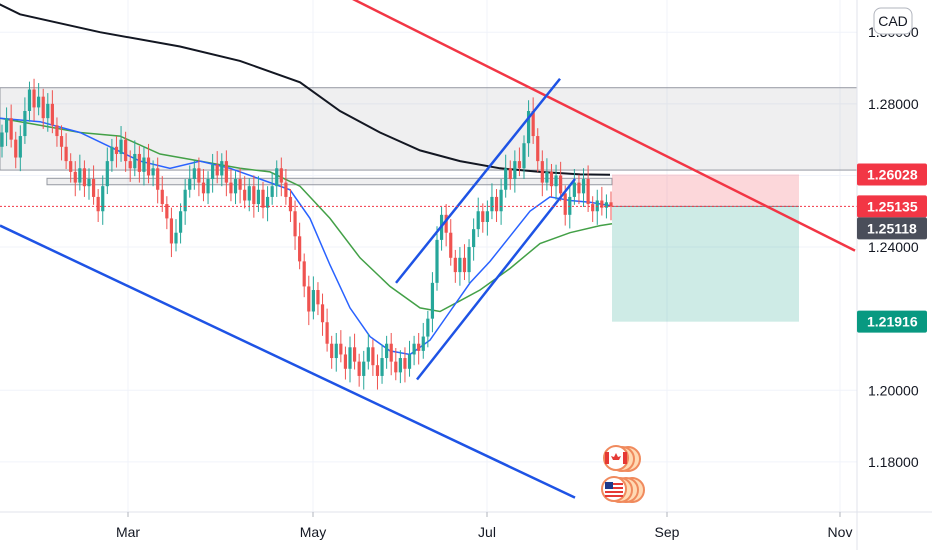 The height and width of the screenshot is (555, 932). I want to click on price-badge-label: 1.21916, so click(892, 322).